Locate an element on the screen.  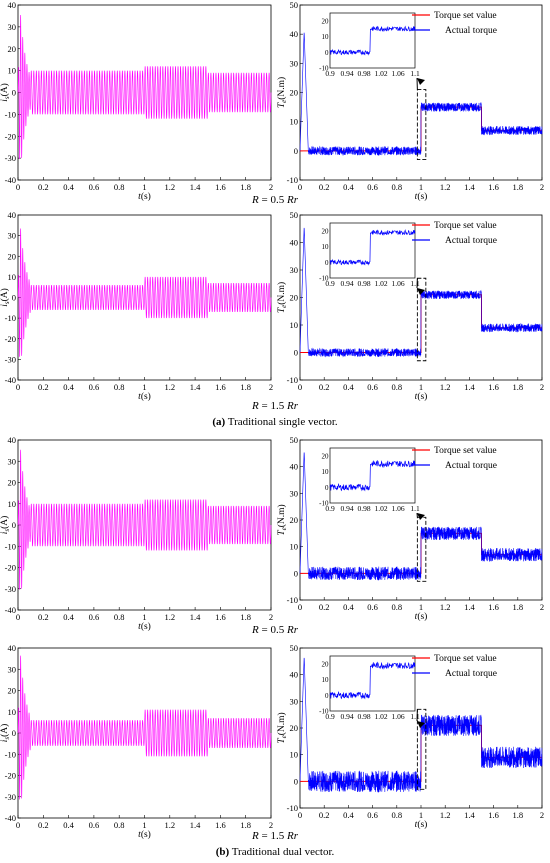
t3-legend-setvalue-label: Torque set value is located at coordinates (465, 451).